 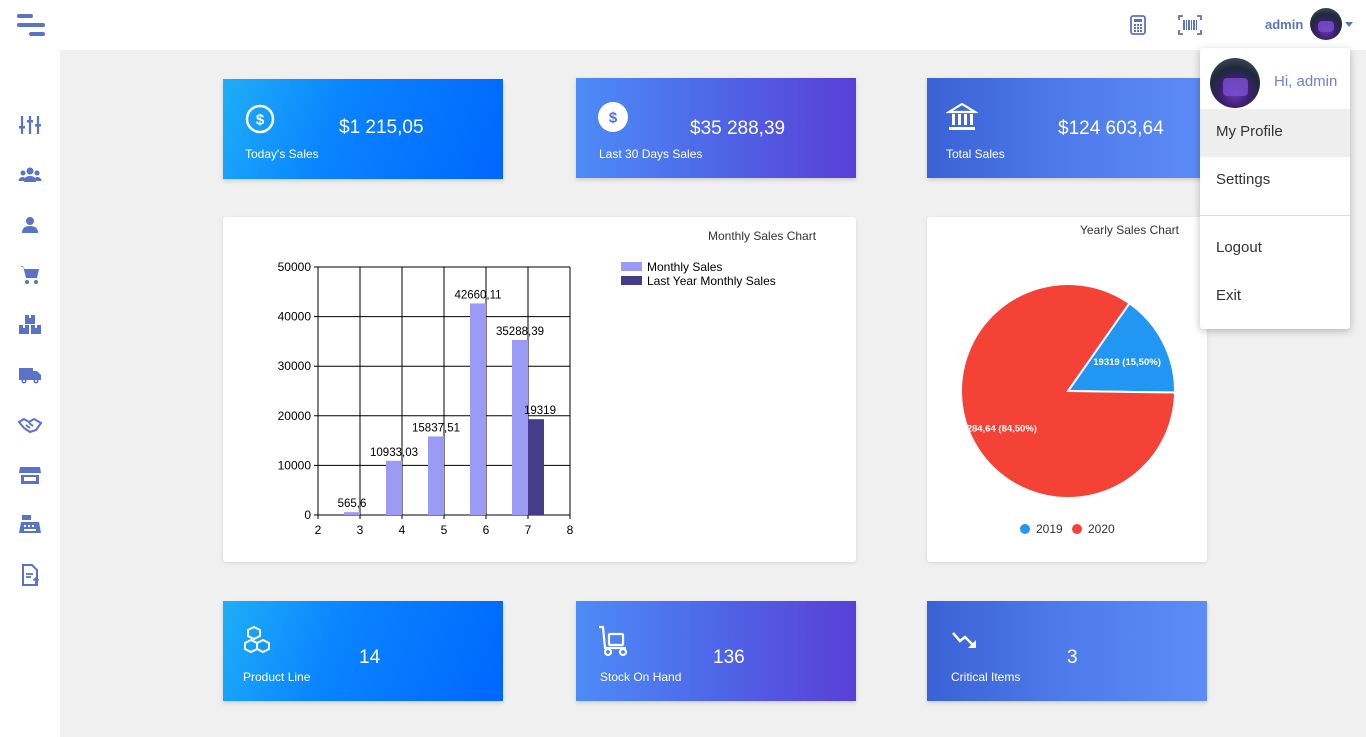 I want to click on top-bar: admin, so click(x=683, y=25).